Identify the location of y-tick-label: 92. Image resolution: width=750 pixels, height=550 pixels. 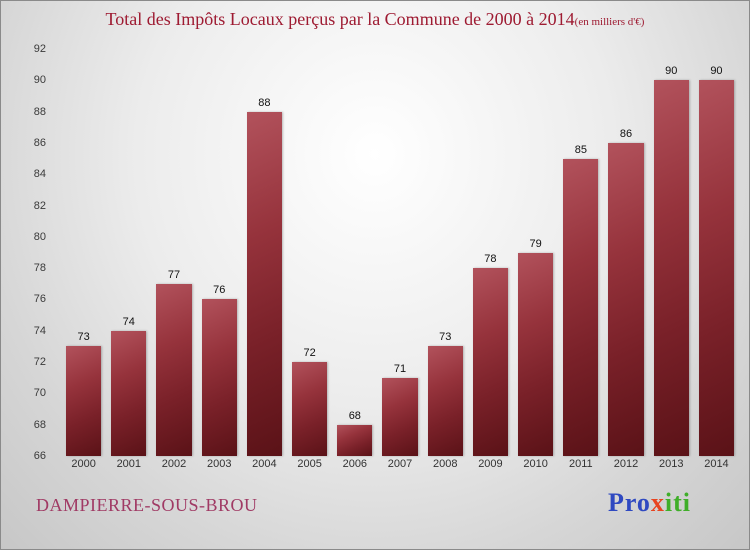
(39, 49).